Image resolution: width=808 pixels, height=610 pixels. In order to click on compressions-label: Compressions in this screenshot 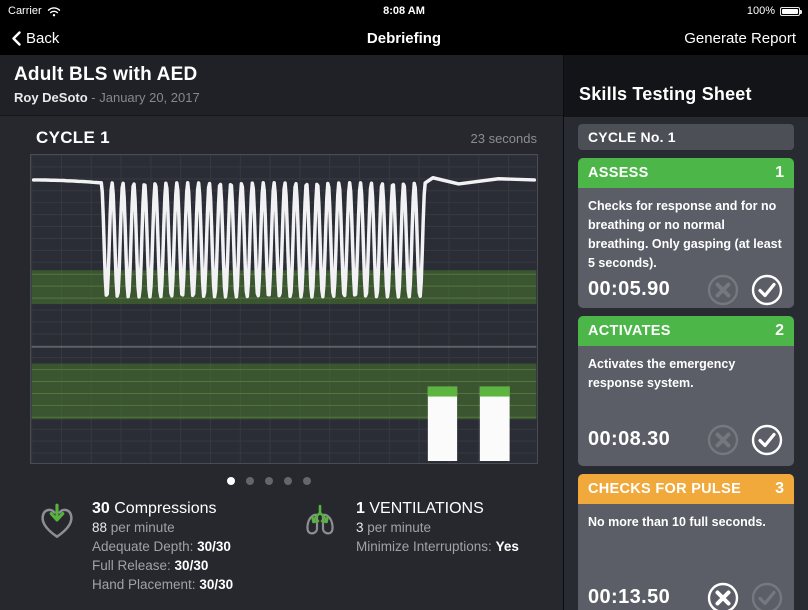, I will do `click(165, 508)`.